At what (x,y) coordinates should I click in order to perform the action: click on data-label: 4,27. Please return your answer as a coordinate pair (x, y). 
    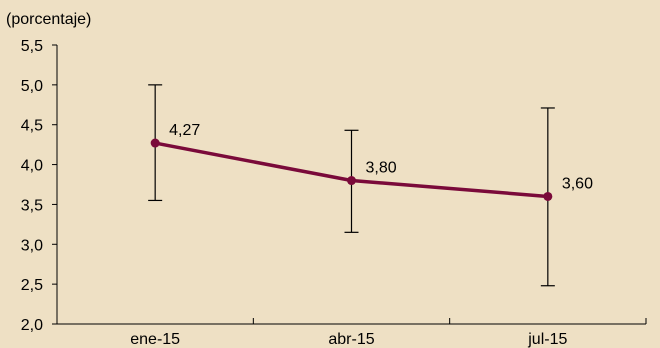
    Looking at the image, I should click on (184, 130).